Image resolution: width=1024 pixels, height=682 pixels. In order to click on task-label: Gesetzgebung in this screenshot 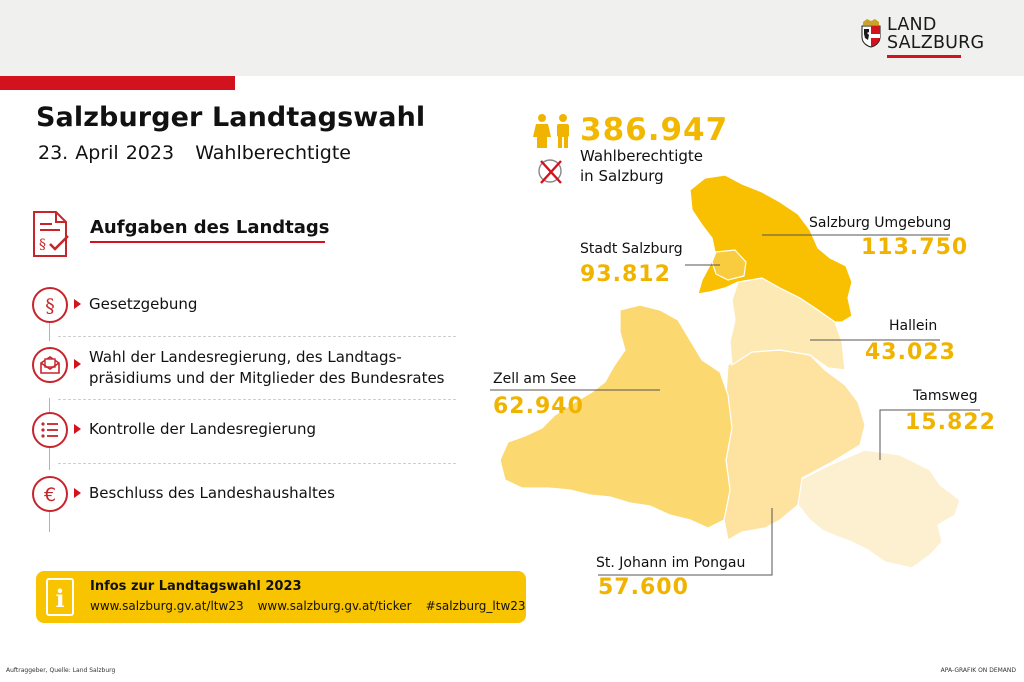, I will do `click(143, 304)`.